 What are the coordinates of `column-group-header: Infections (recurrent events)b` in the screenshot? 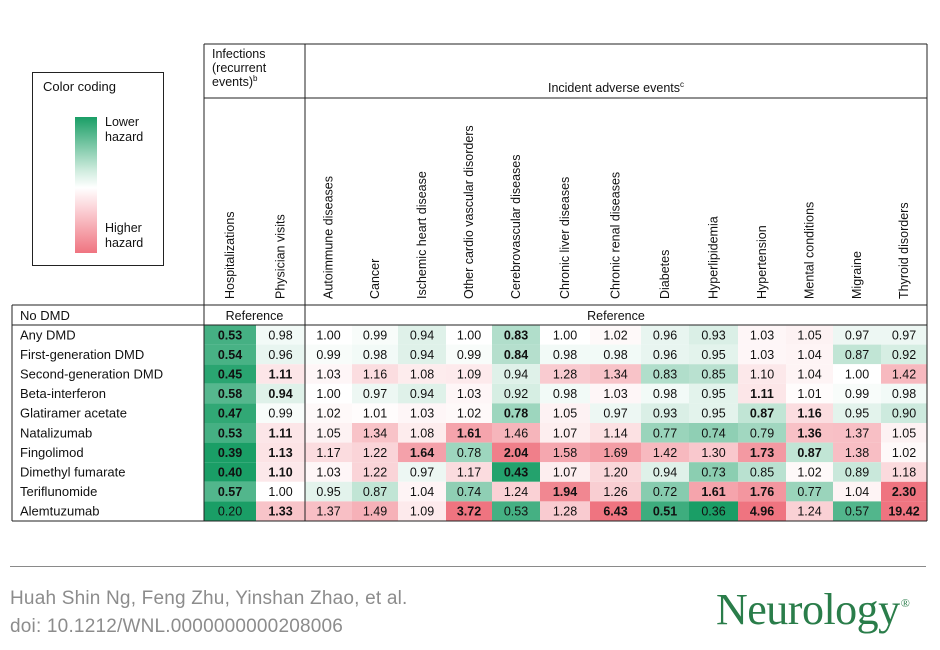 It's located at (239, 68).